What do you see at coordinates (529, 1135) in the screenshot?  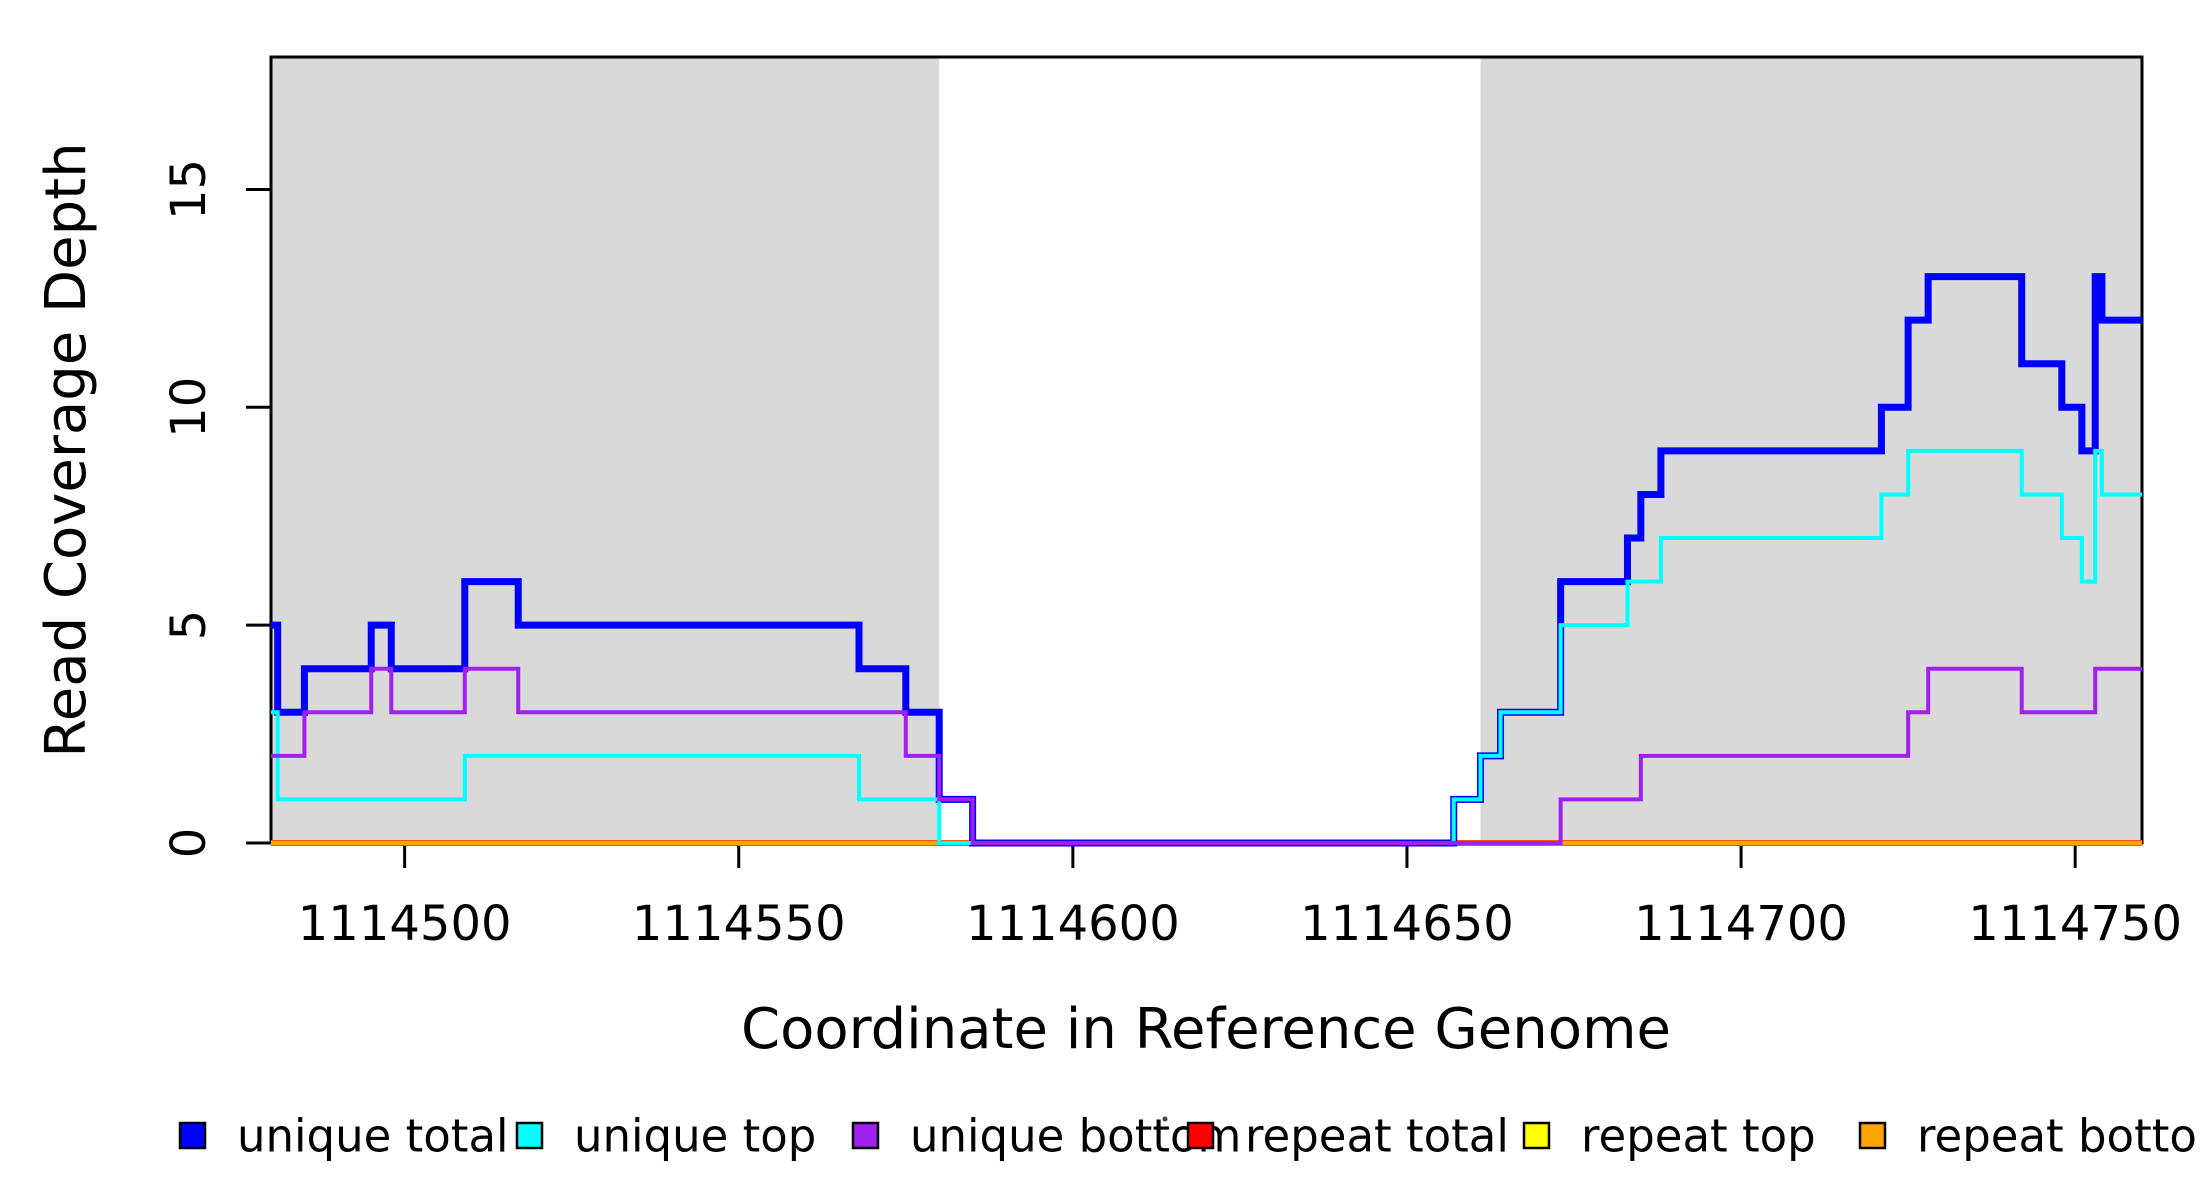 I see `legend-swatch-unique-top` at bounding box center [529, 1135].